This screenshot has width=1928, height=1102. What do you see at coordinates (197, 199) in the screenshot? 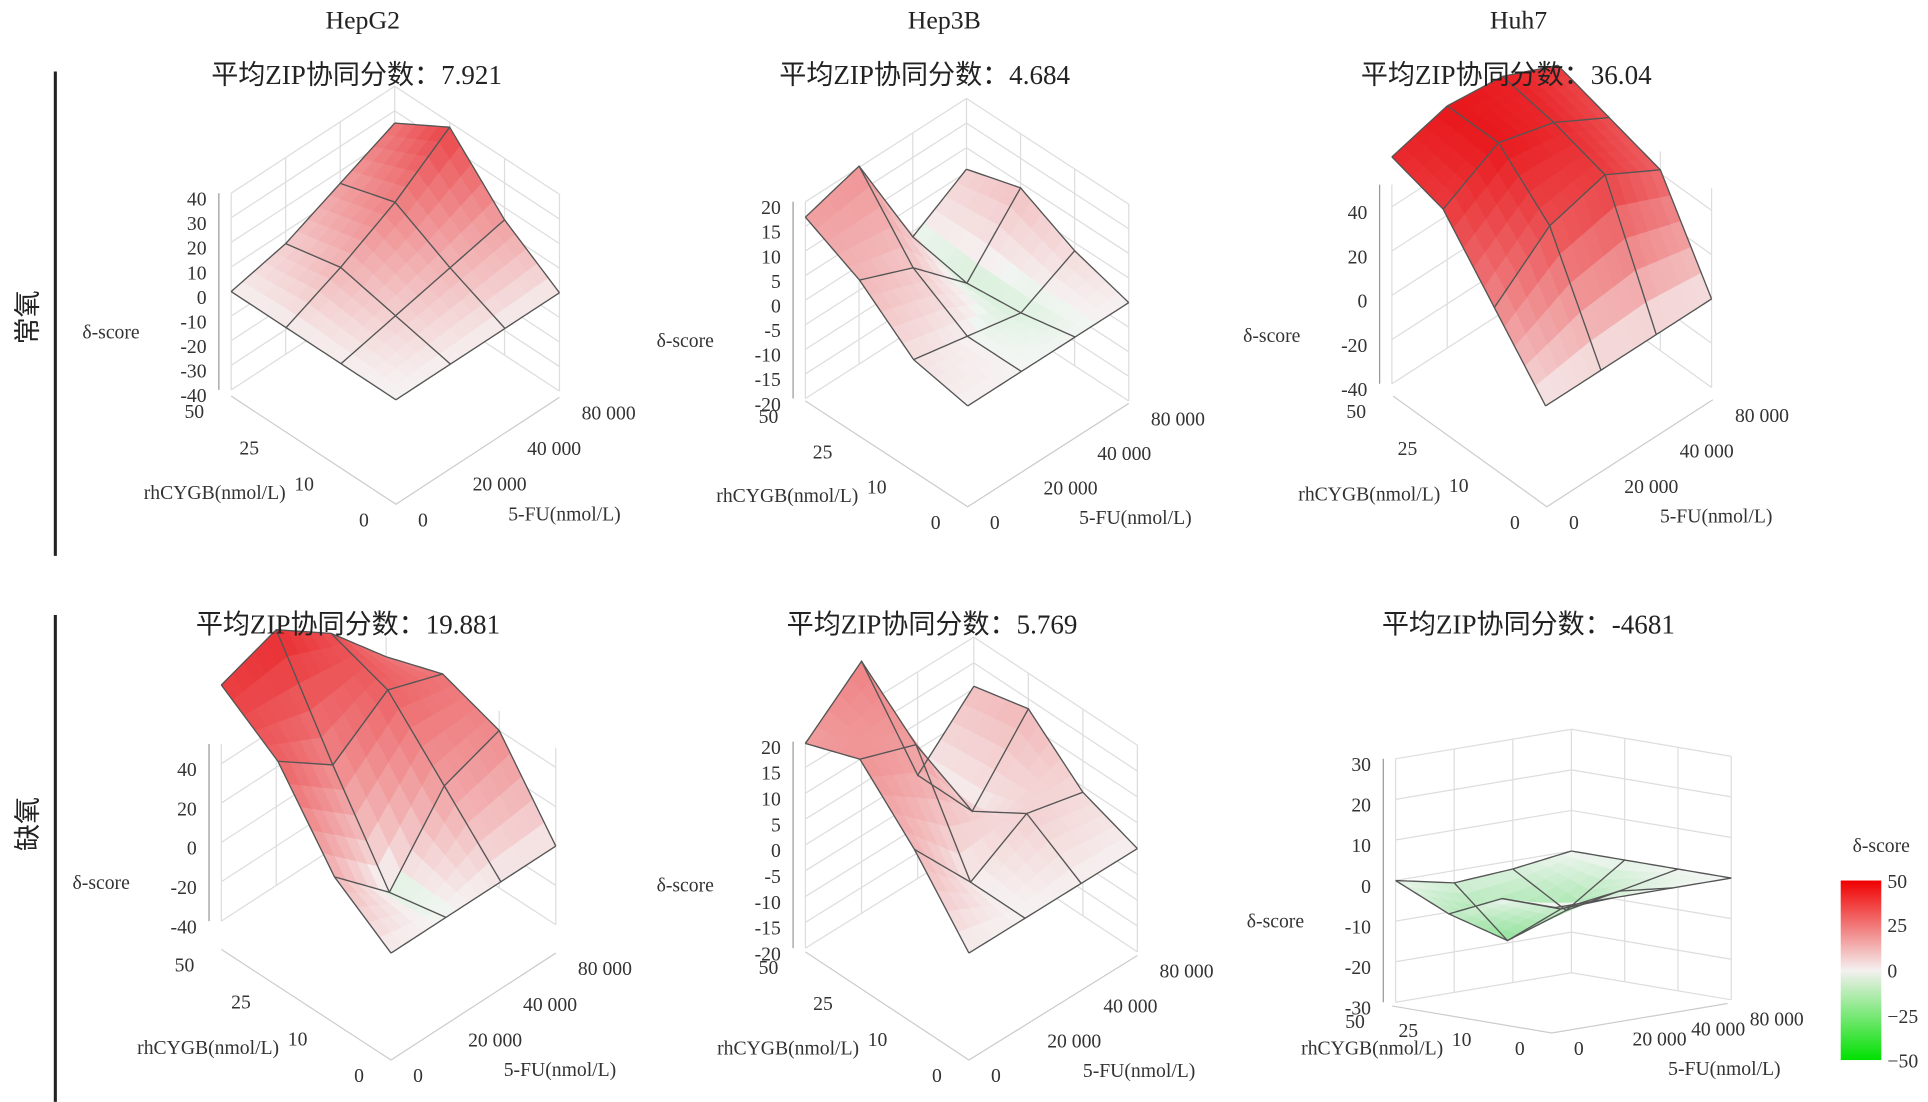
I see `z-tick-label: 40` at bounding box center [197, 199].